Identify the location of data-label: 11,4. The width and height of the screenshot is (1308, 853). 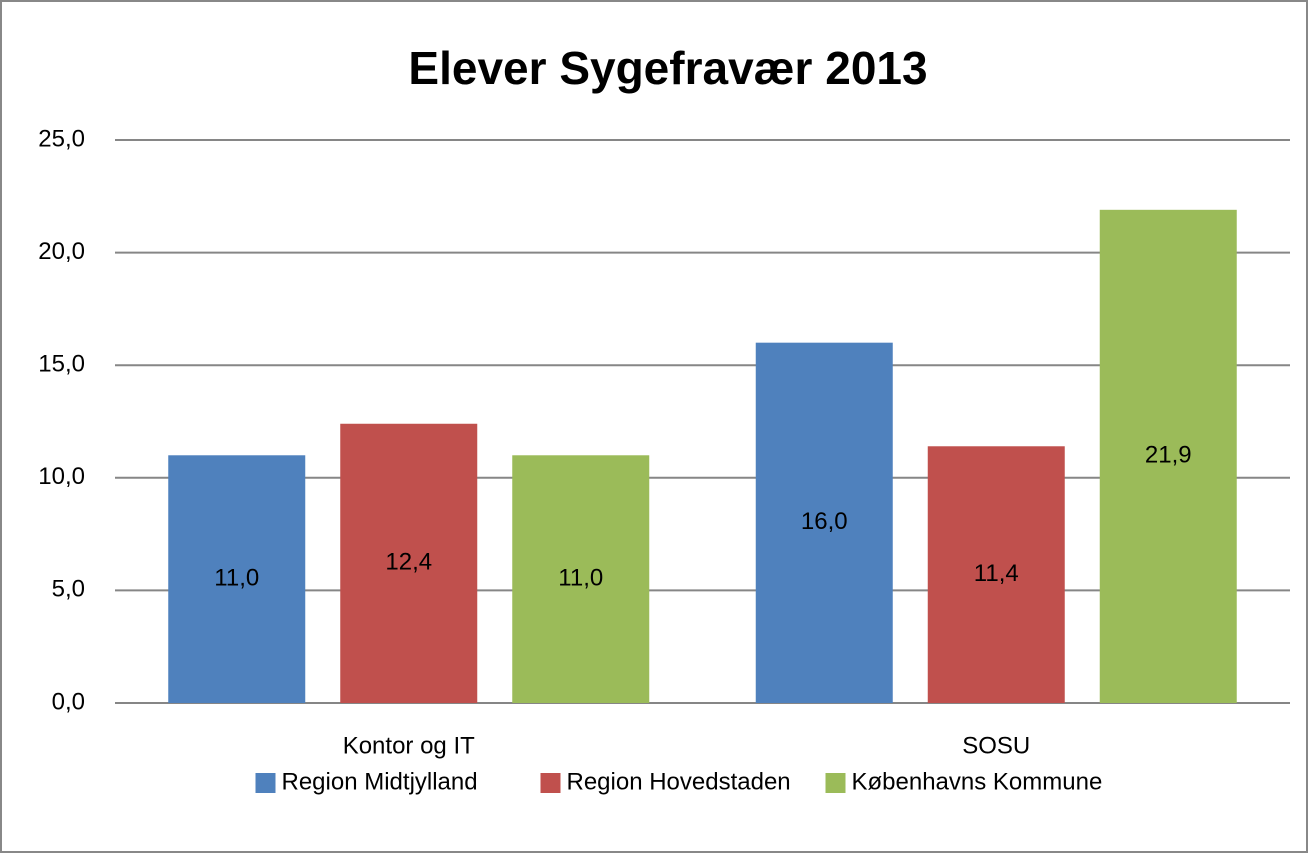
(996, 573).